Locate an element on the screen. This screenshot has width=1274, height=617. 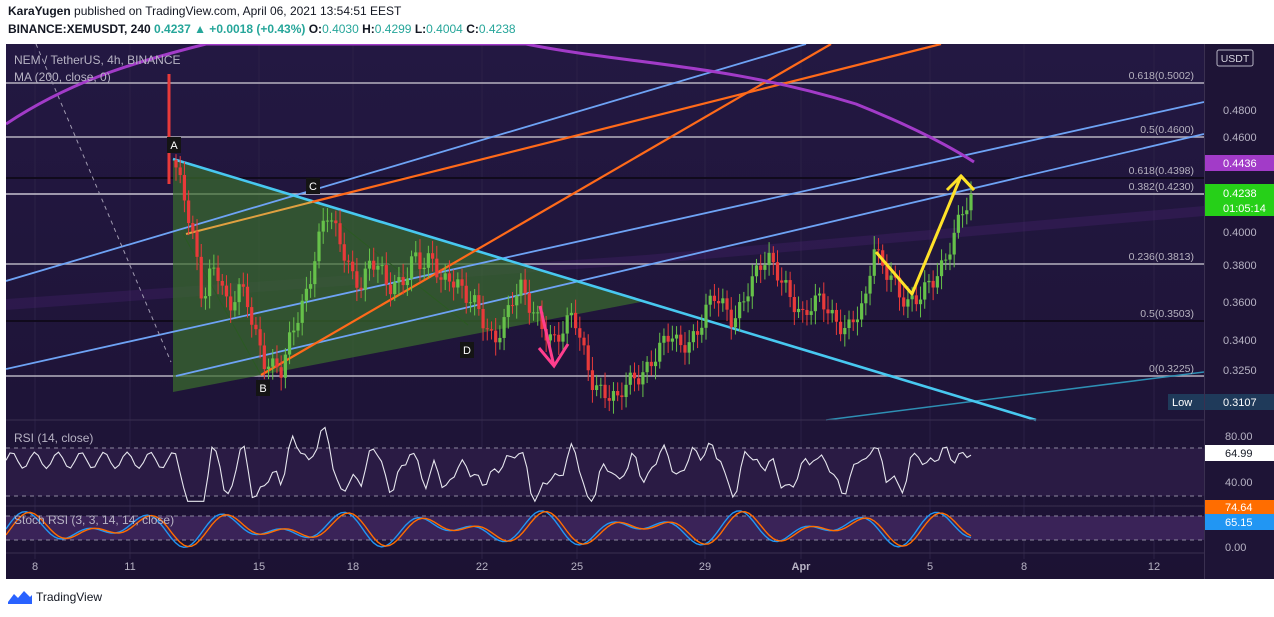
fib-label-0618-4398: 0.618(0.4398) is located at coordinates (1161, 171).